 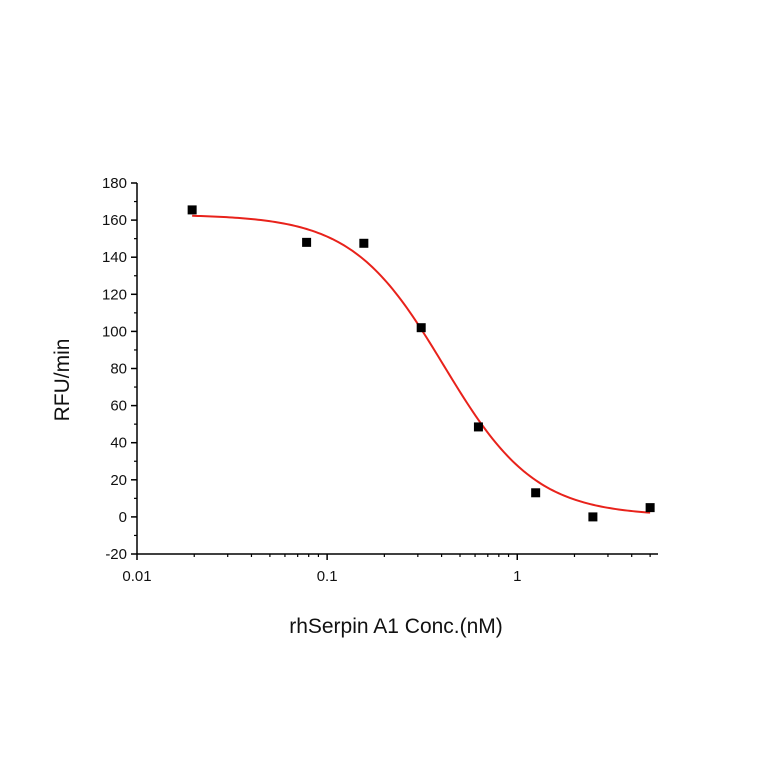 What do you see at coordinates (327, 576) in the screenshot?
I see `x-tick-label: 0.1` at bounding box center [327, 576].